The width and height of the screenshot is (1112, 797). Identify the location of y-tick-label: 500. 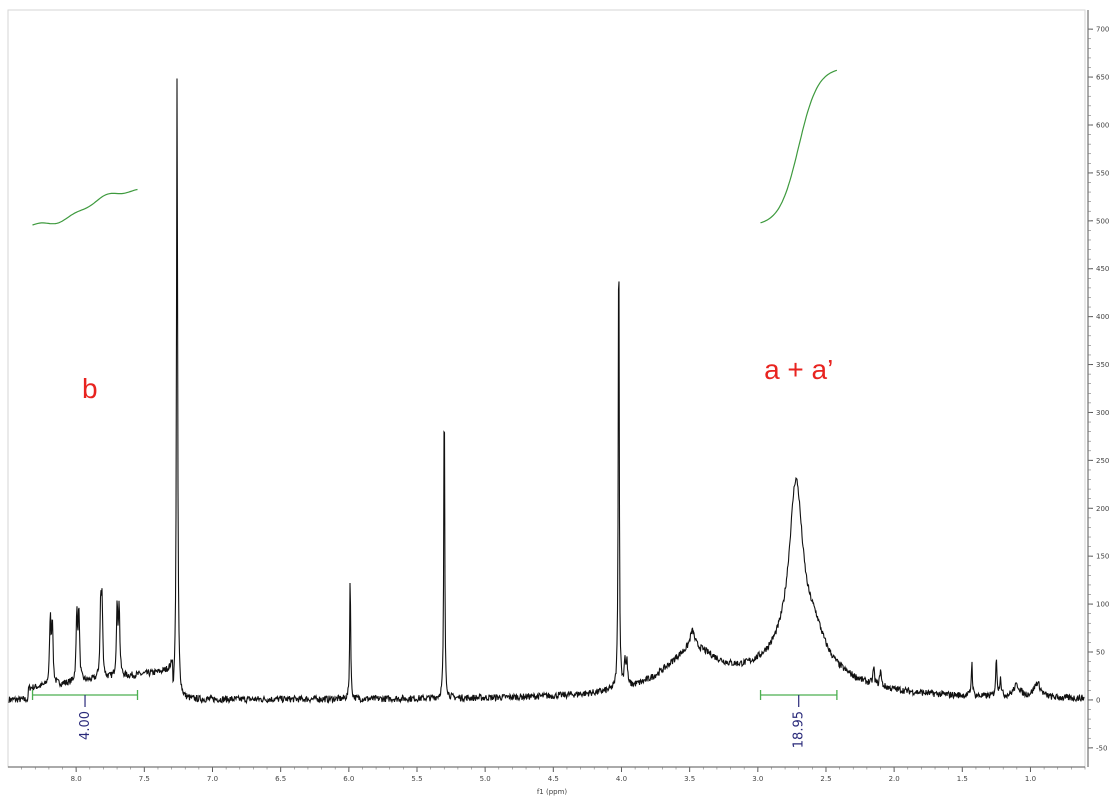
(1102, 221).